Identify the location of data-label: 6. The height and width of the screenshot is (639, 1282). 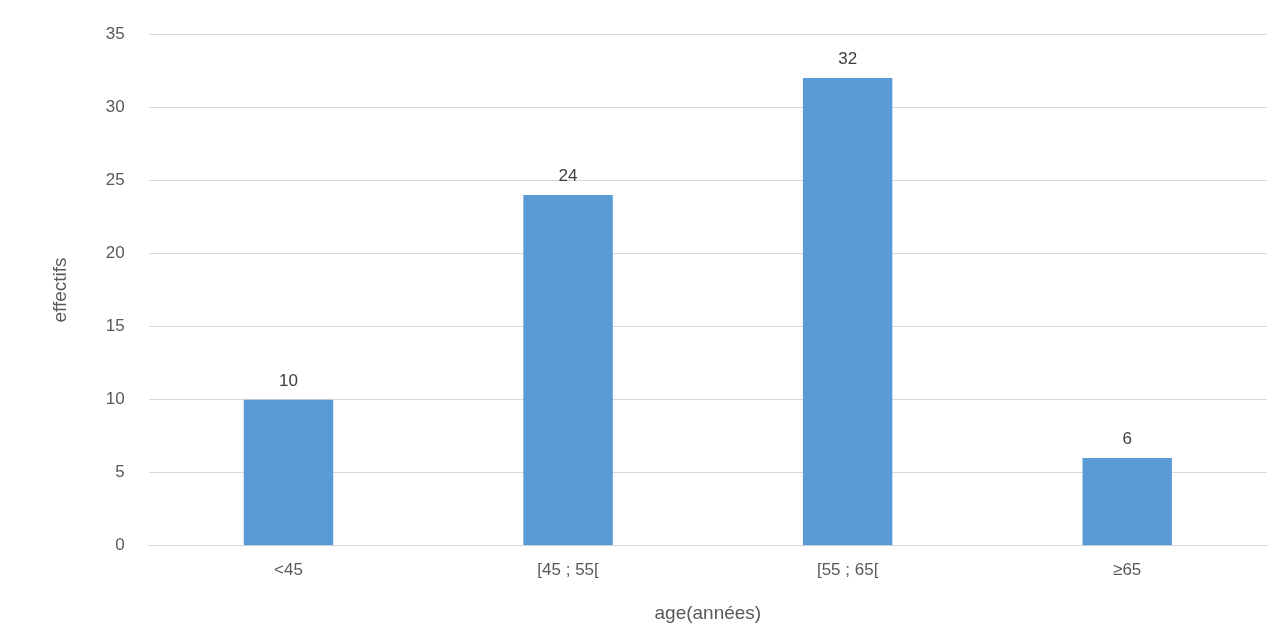
(1127, 439).